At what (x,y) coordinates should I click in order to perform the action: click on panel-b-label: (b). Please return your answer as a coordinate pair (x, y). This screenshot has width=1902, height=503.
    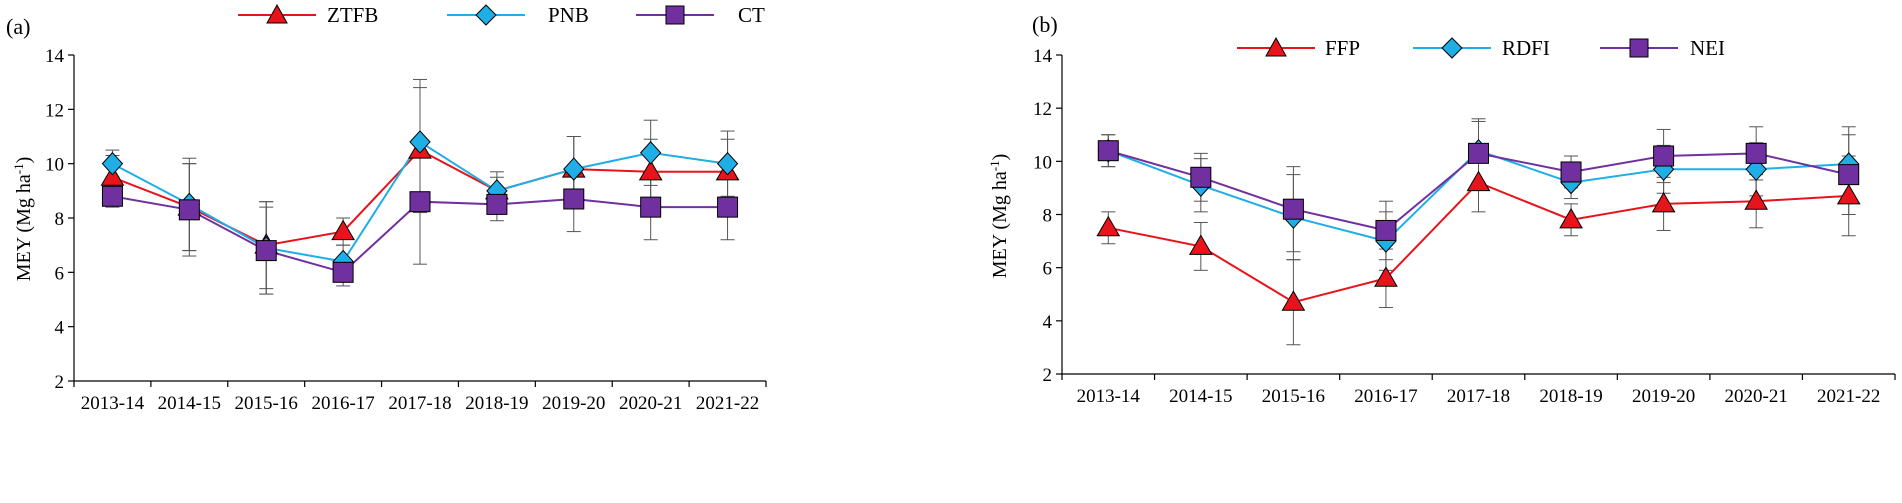
    Looking at the image, I should click on (1045, 24).